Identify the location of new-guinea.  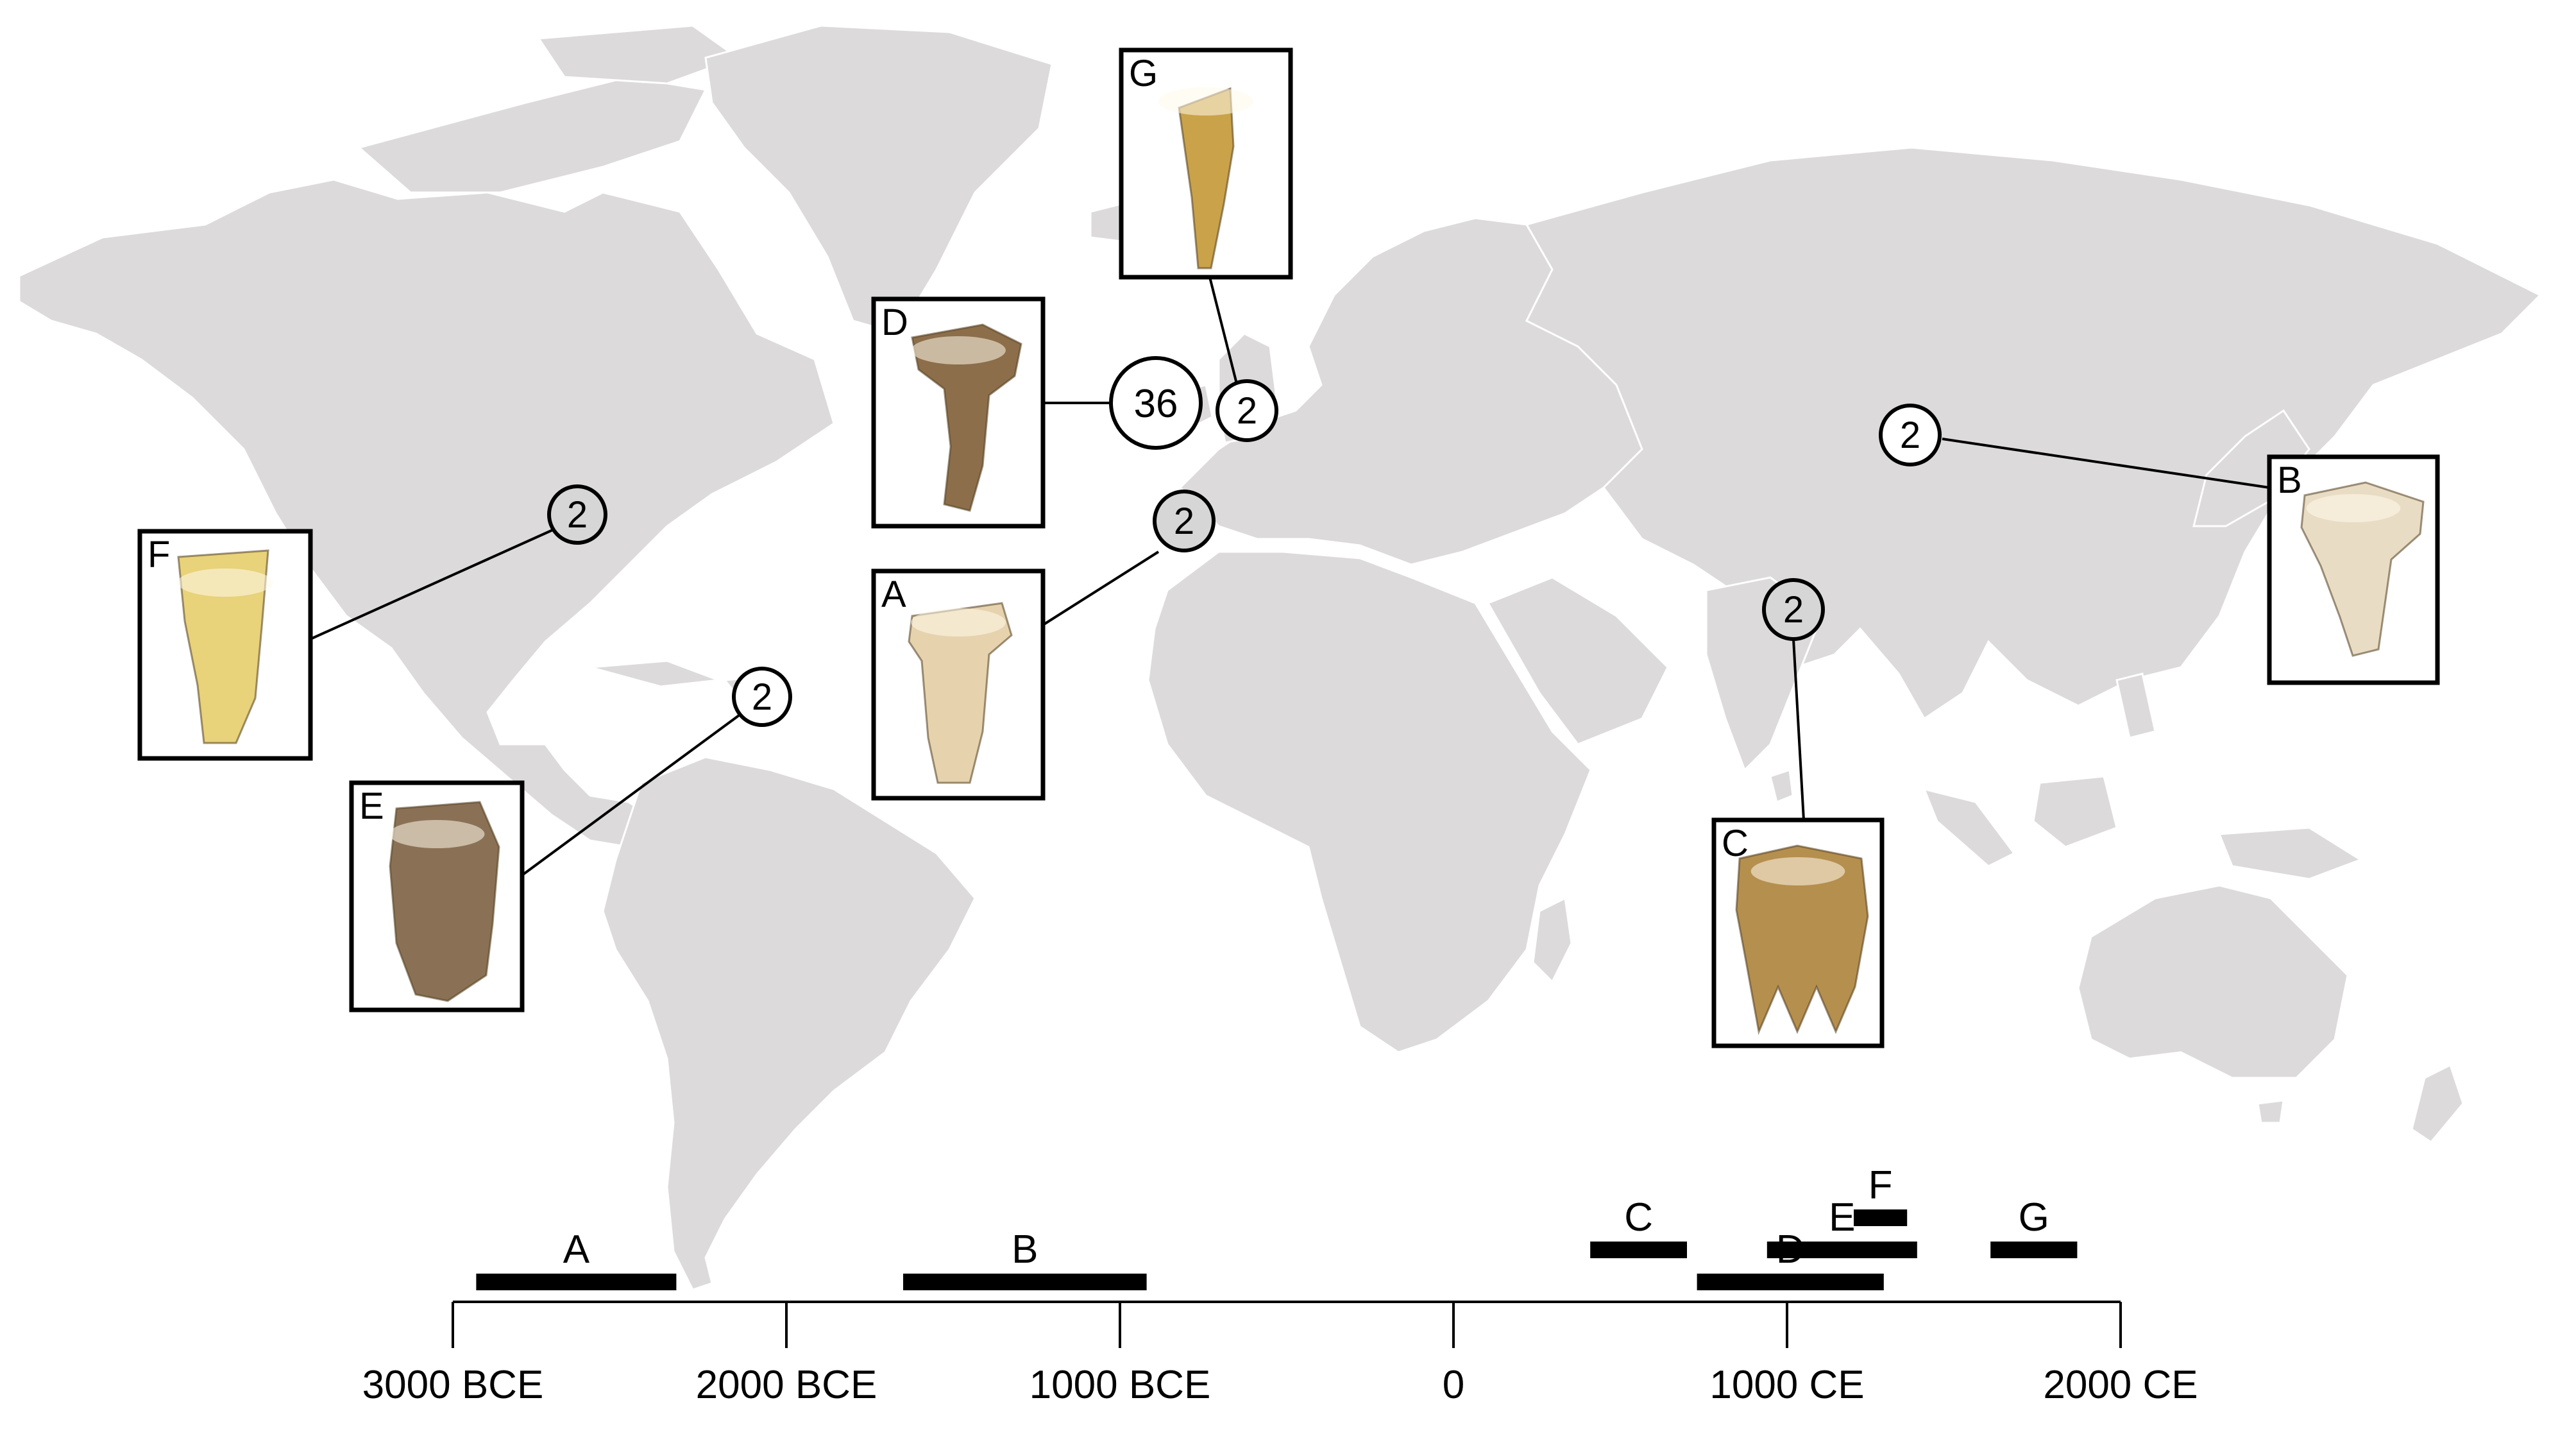
(2290, 853).